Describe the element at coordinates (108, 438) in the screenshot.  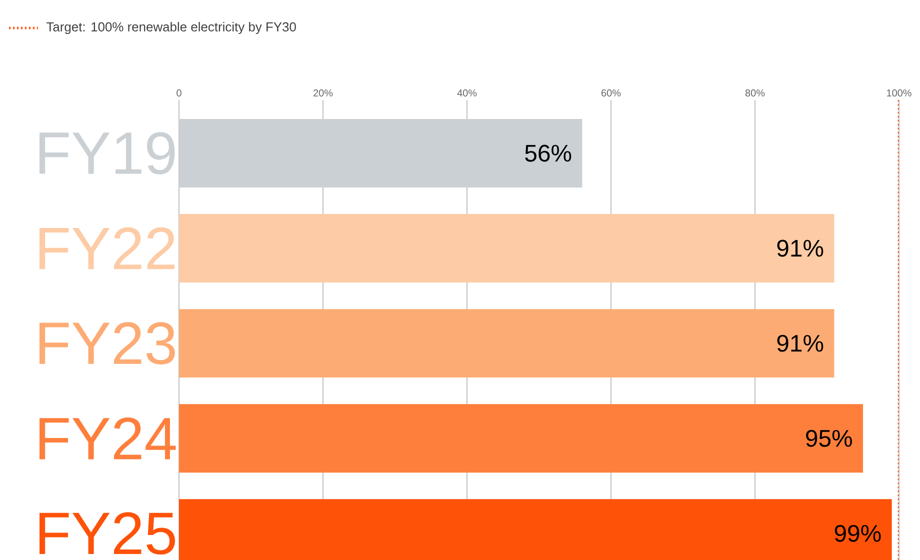
I see `y-tick-label: FY24` at that location.